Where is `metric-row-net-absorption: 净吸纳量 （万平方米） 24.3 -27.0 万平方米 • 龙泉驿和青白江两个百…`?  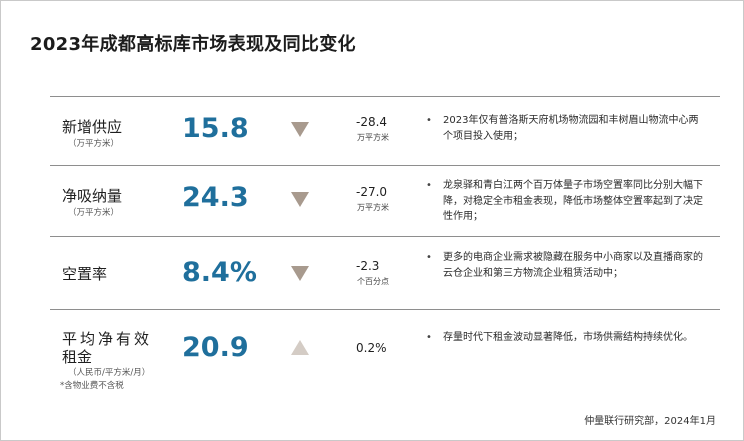
metric-row-net-absorption: 净吸纳量 （万平方米） 24.3 -27.0 万平方米 • 龙泉驿和青白江两个百… is located at coordinates (385, 201).